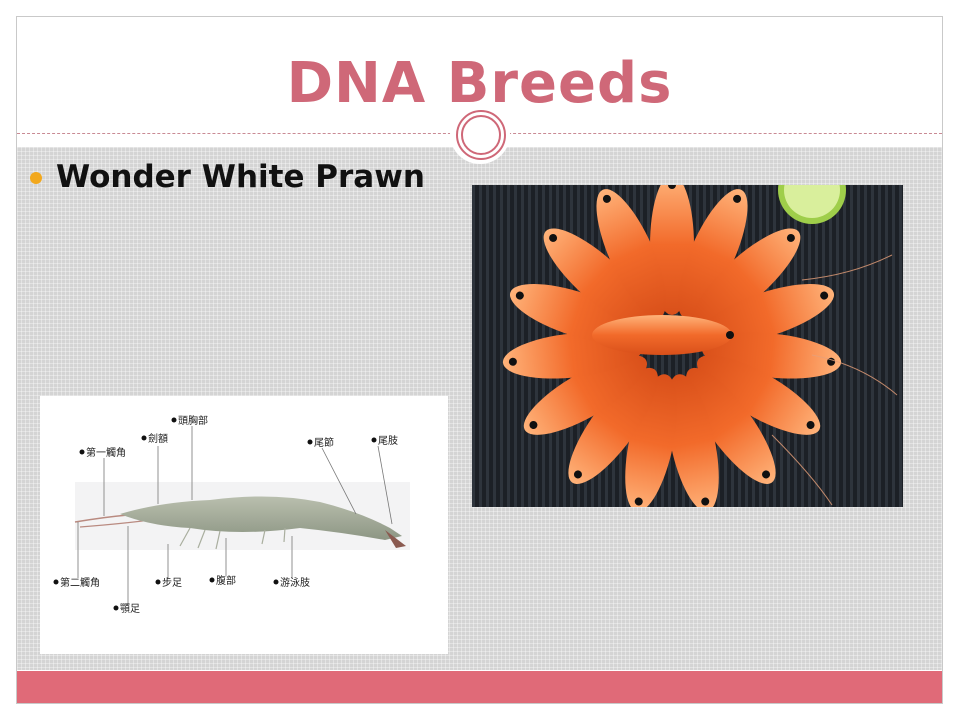 Image resolution: width=960 pixels, height=720 pixels. I want to click on label-antenna: 第二觸角, so click(80, 582).